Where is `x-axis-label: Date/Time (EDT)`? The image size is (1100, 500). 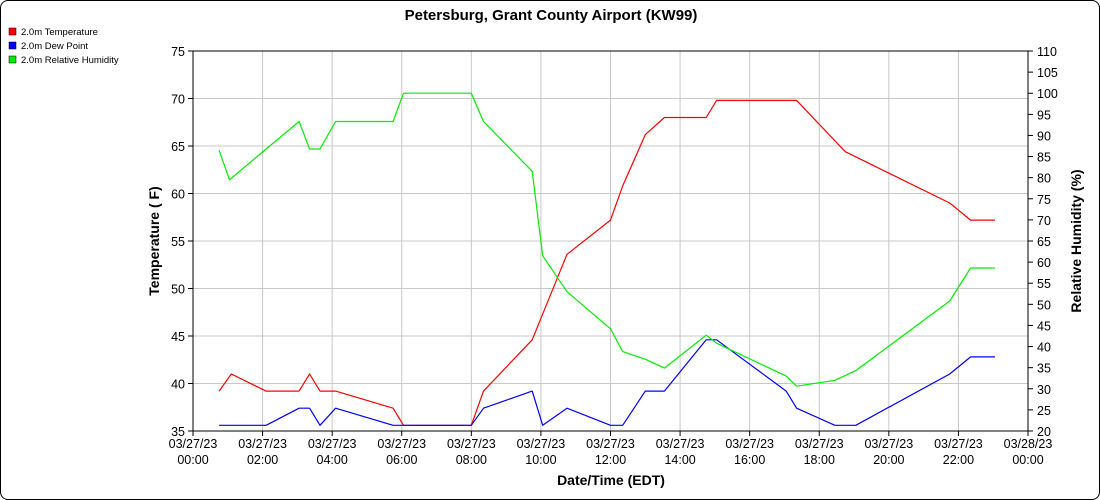 x-axis-label: Date/Time (EDT) is located at coordinates (611, 480).